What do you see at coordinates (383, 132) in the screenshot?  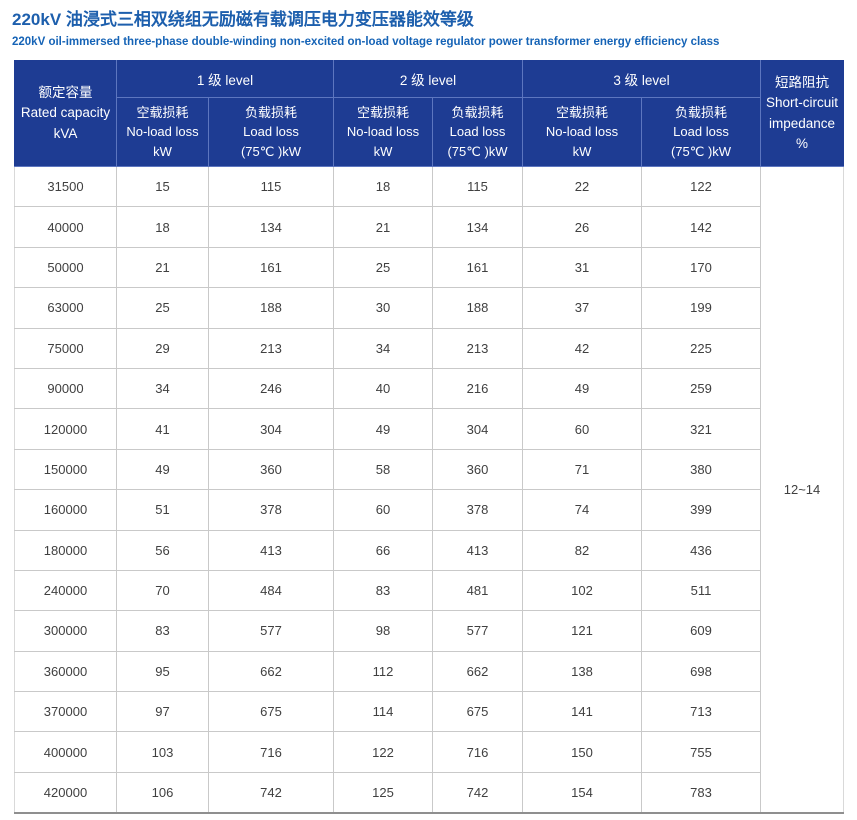 I see `header-no-load-loss-2: 空载损耗 No-load loss kW` at bounding box center [383, 132].